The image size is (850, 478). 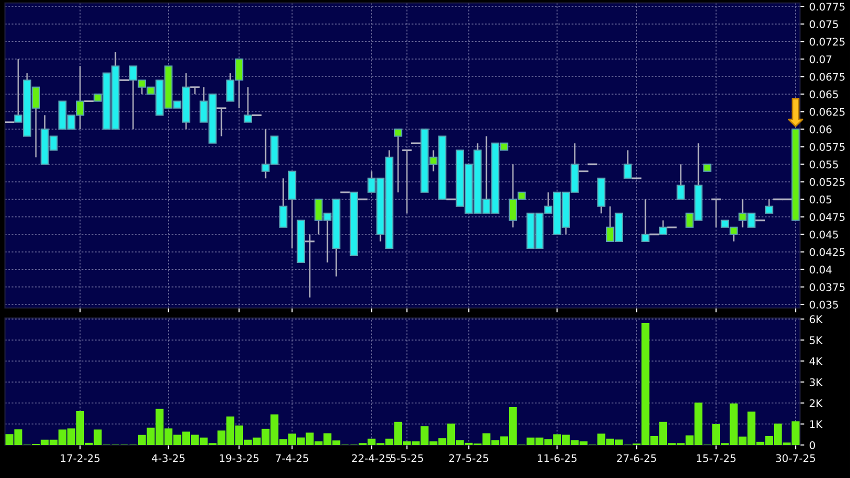 I want to click on y-tick-label: 0.0625, so click(x=827, y=112).